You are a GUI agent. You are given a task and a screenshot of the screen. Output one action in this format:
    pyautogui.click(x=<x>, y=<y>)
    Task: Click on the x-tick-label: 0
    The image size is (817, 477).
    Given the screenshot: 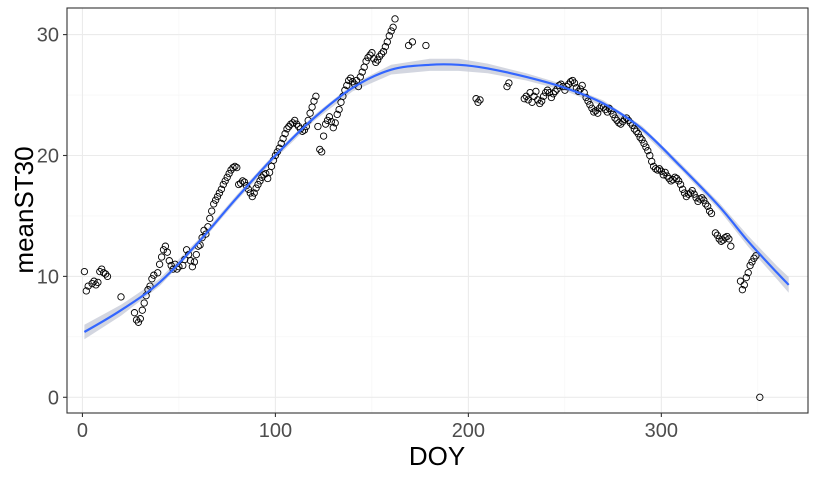 What is the action you would take?
    pyautogui.click(x=82, y=431)
    